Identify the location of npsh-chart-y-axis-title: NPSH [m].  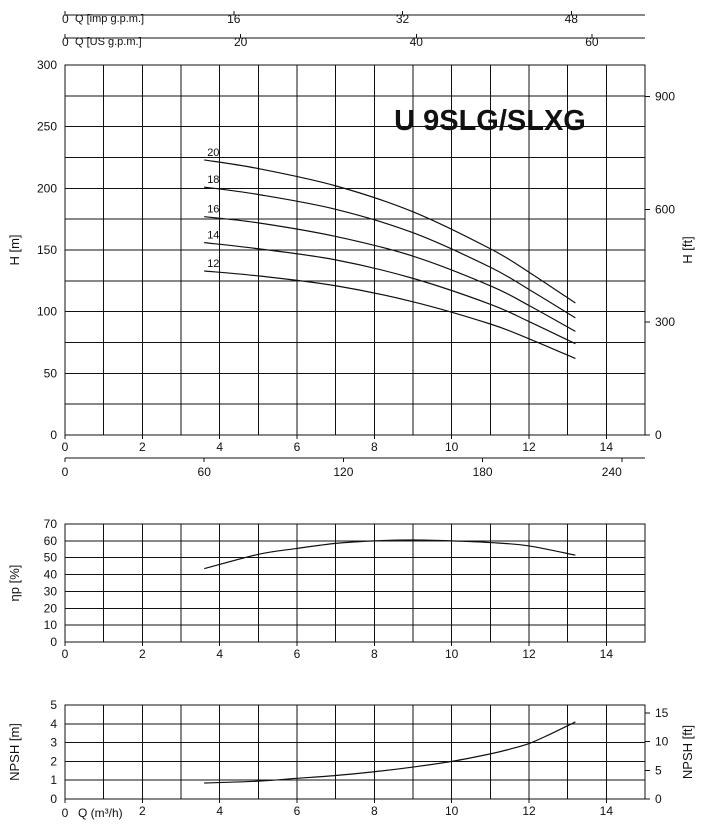
(14, 752).